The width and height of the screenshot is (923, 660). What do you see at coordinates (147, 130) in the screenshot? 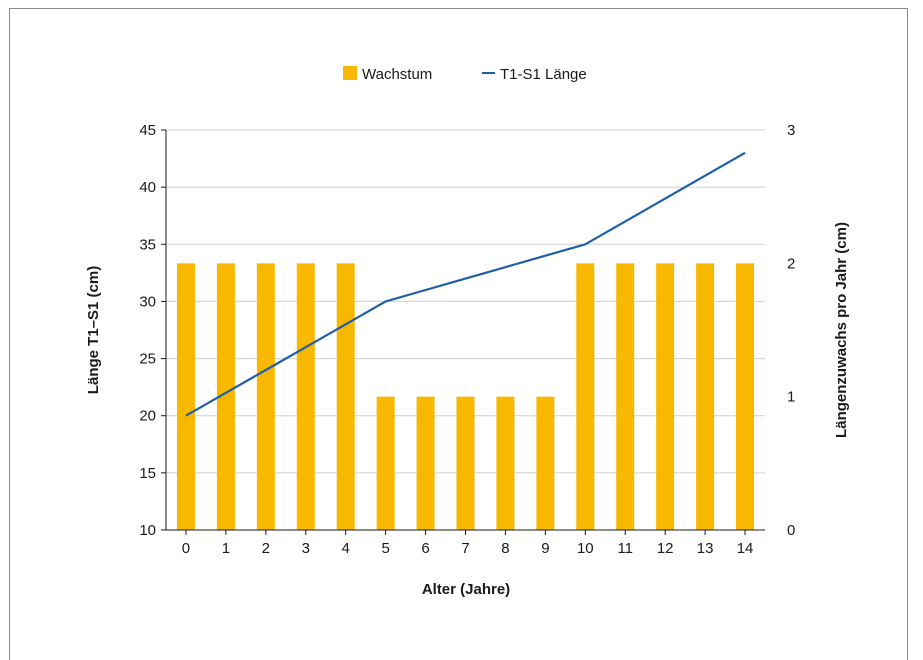
I see `y-left-tick-label: 45` at bounding box center [147, 130].